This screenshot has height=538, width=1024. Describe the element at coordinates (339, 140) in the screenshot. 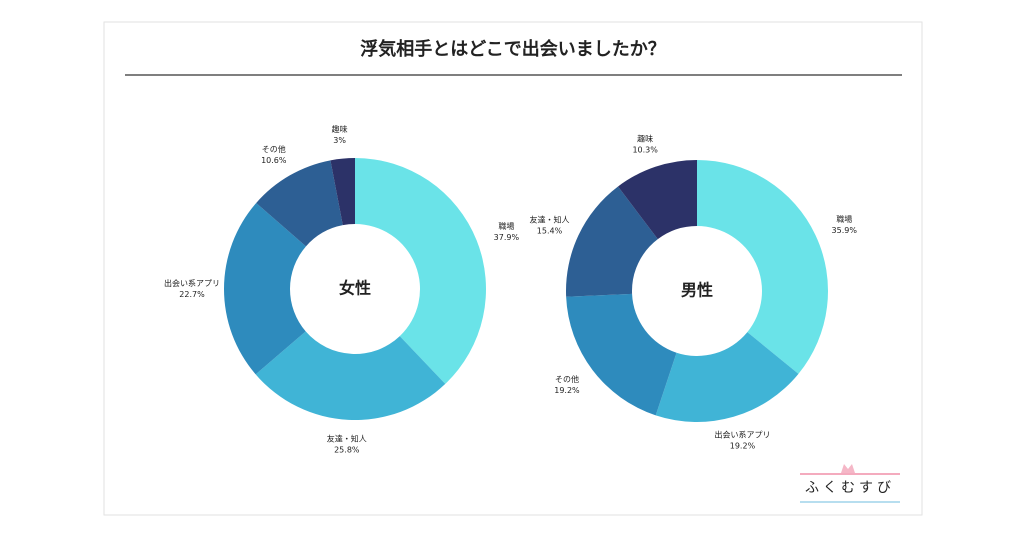

I see `slice-value-label: 3%` at that location.